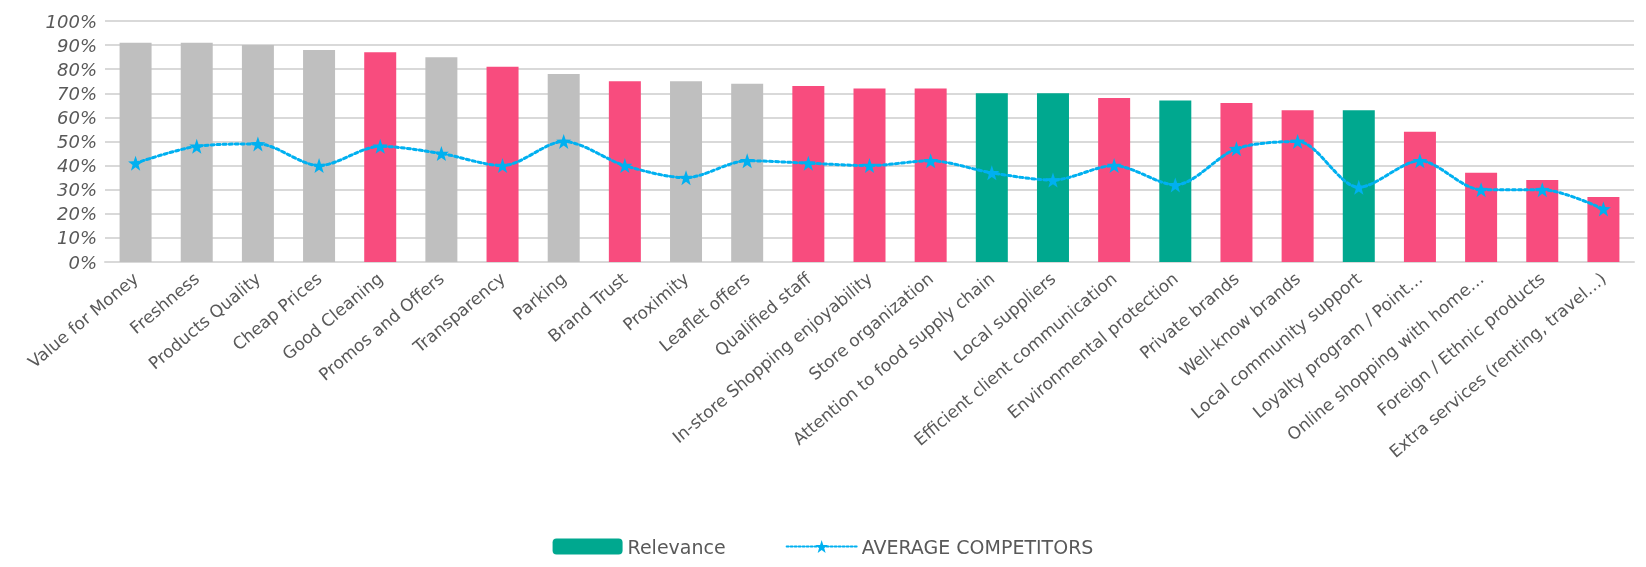 The image size is (1646, 567). Describe the element at coordinates (82, 262) in the screenshot. I see `y-tick-label: 0%` at that location.